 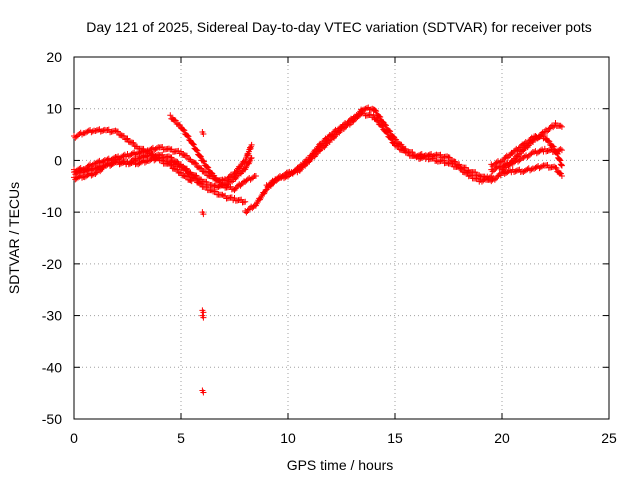 What do you see at coordinates (52, 238) in the screenshot?
I see `y-tick-labels: 20 10 0 -10 -20 -30 -40 -50` at bounding box center [52, 238].